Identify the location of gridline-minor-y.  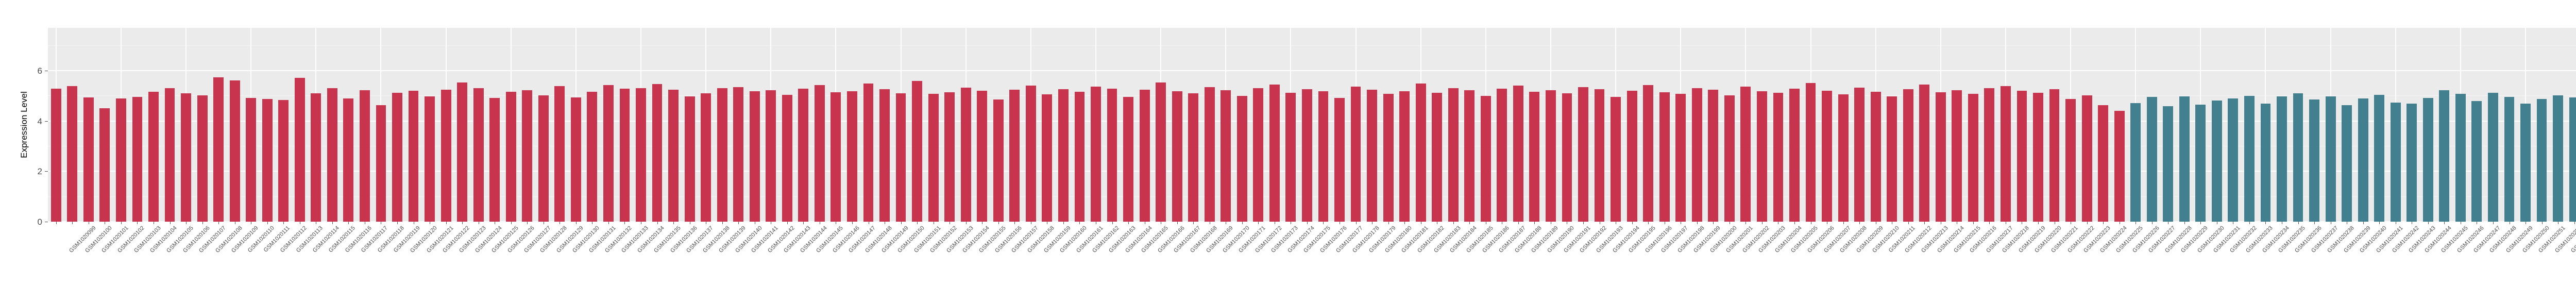
(1312, 45).